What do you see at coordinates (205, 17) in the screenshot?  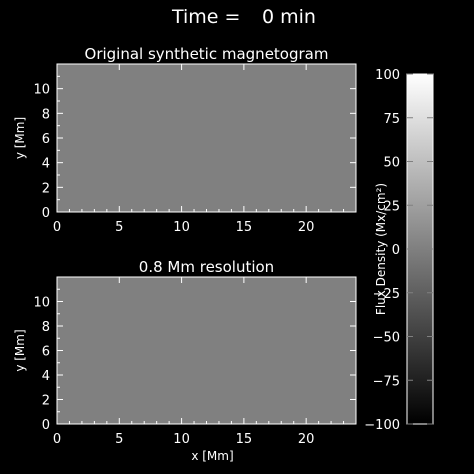 I see `time-label: Time =` at bounding box center [205, 17].